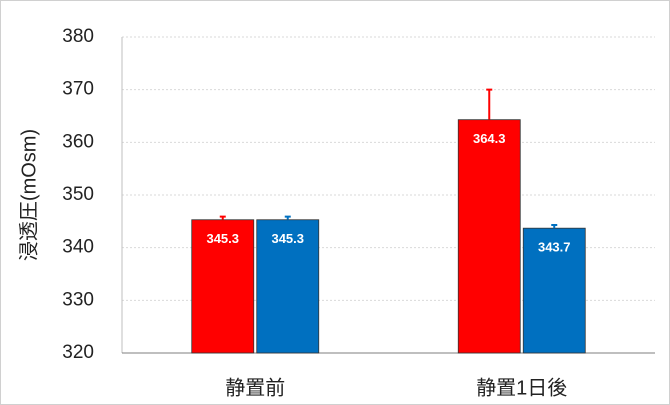 Image resolution: width=670 pixels, height=405 pixels. Describe the element at coordinates (489, 138) in the screenshot. I see `value-label: 364.3` at that location.